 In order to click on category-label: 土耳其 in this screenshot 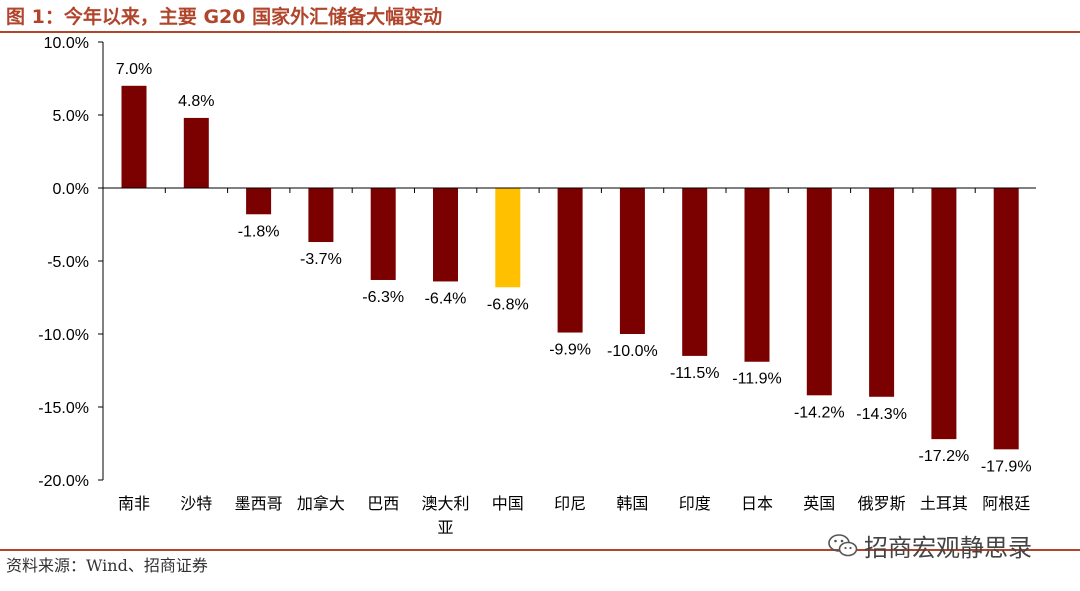, I will do `click(944, 503)`.